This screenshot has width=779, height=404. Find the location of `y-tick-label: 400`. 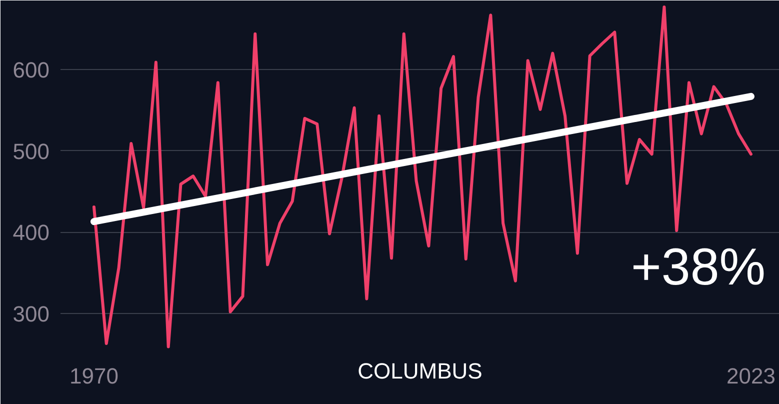

y-tick-label: 400 is located at coordinates (31, 233).